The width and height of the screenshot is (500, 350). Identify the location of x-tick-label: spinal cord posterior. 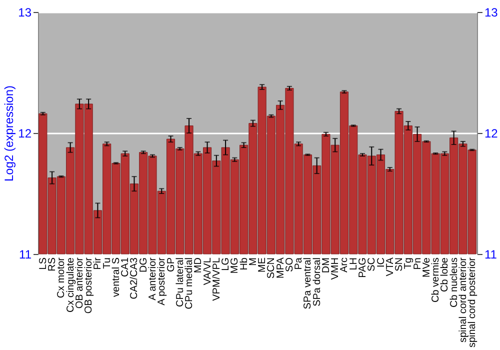
(472, 302).